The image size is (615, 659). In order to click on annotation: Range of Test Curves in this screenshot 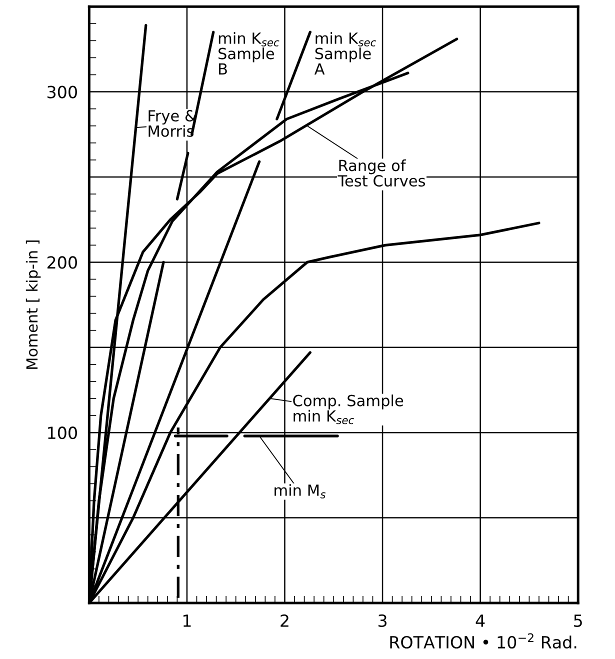, I will do `click(382, 173)`.